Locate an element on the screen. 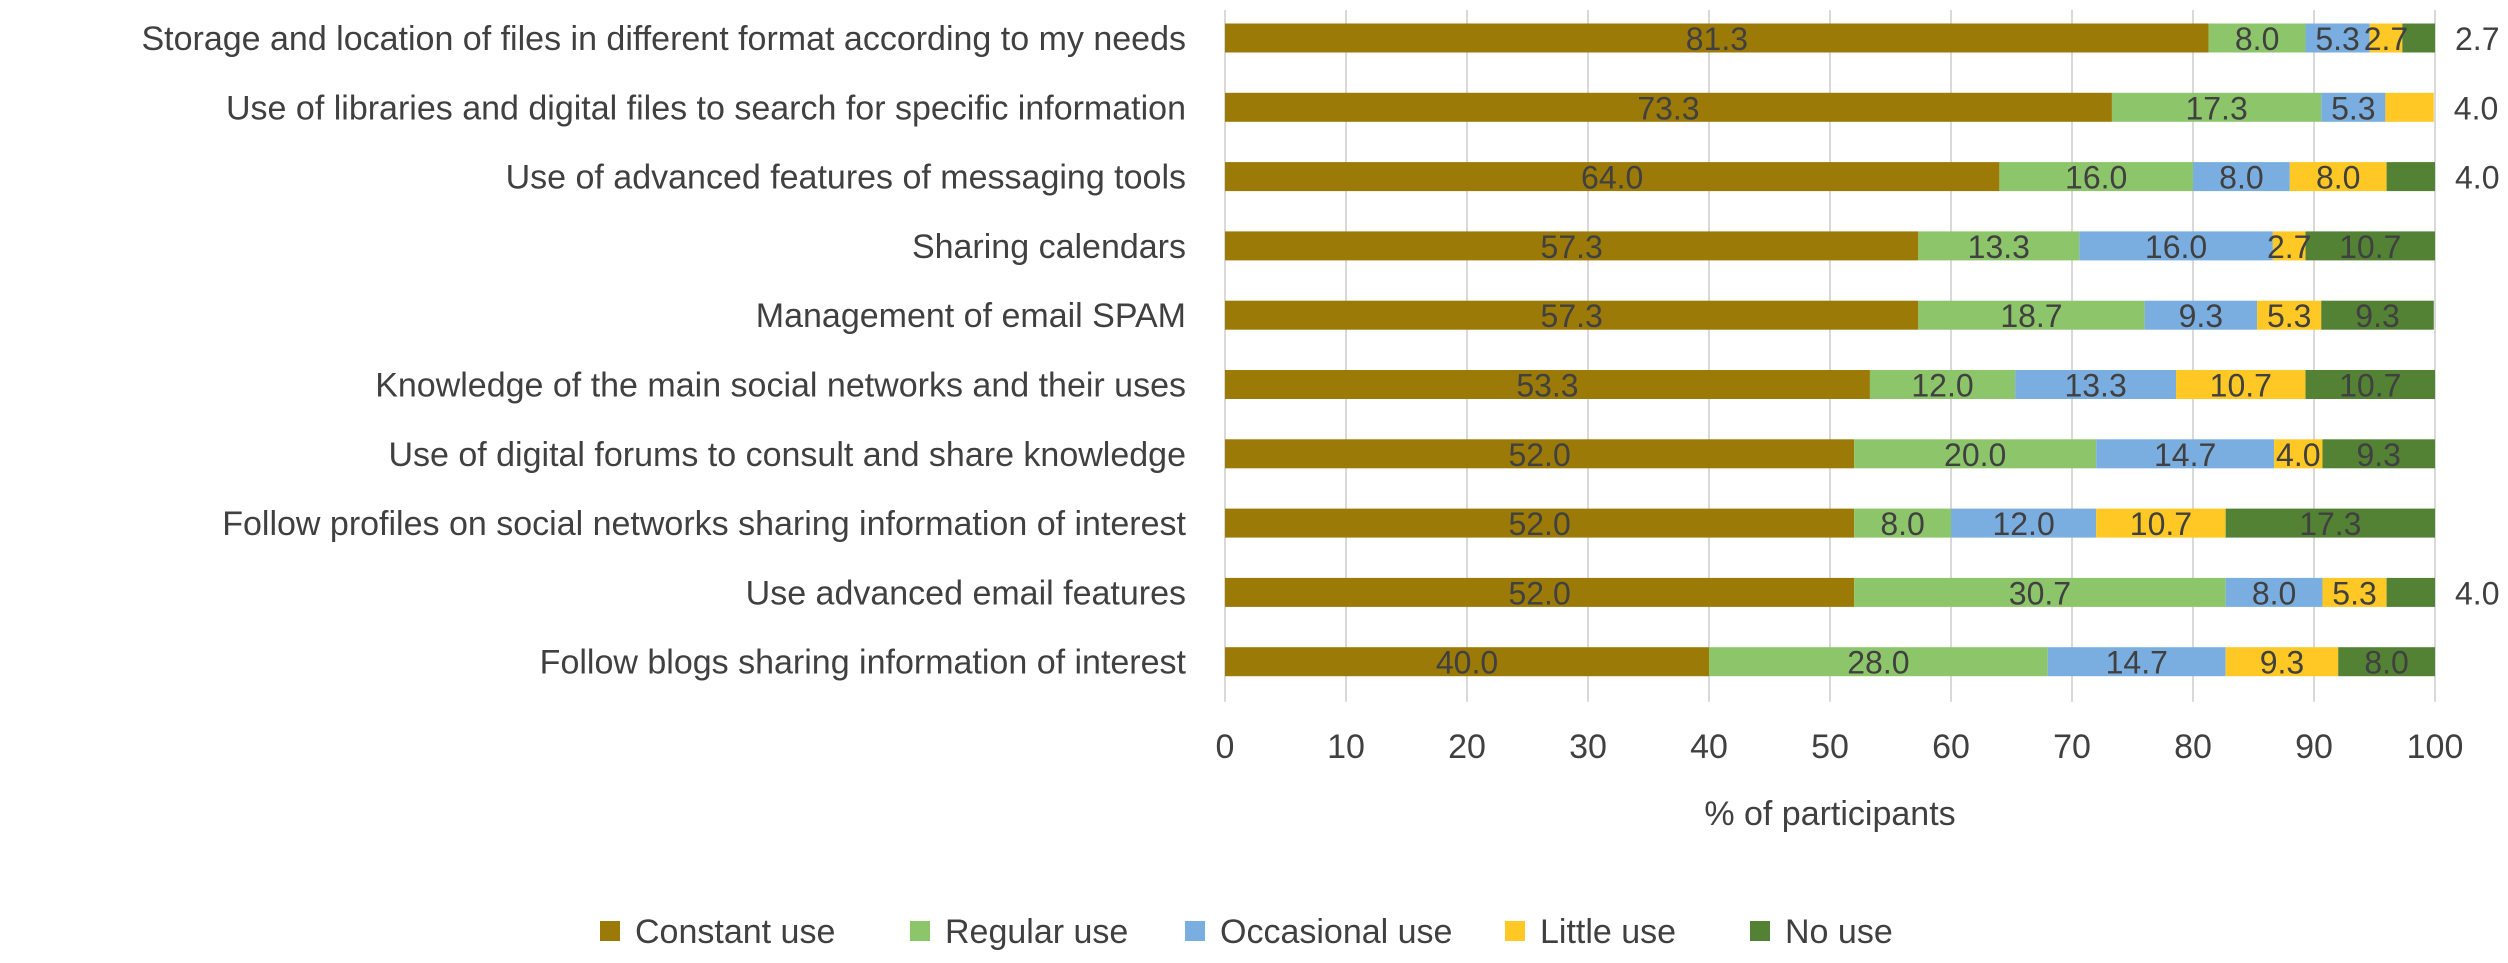  x-tick-label: 90 is located at coordinates (2314, 747).